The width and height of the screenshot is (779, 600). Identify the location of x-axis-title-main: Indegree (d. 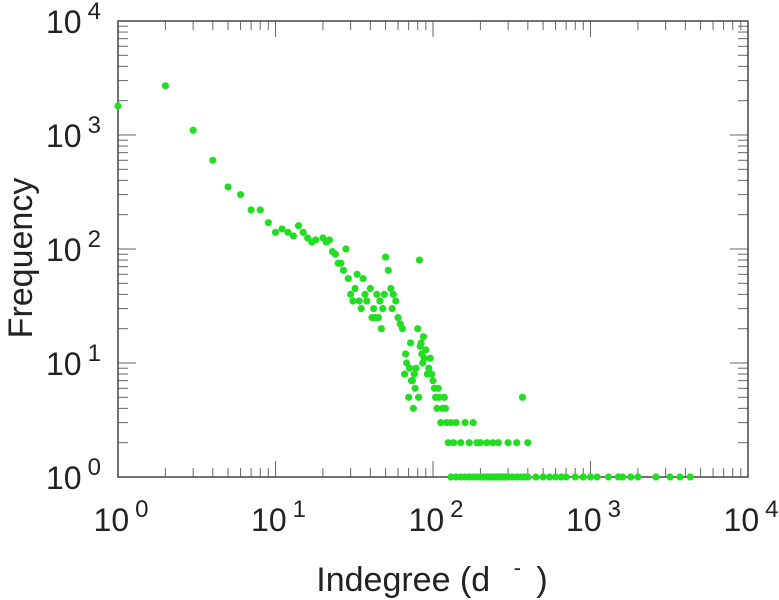
(403, 580).